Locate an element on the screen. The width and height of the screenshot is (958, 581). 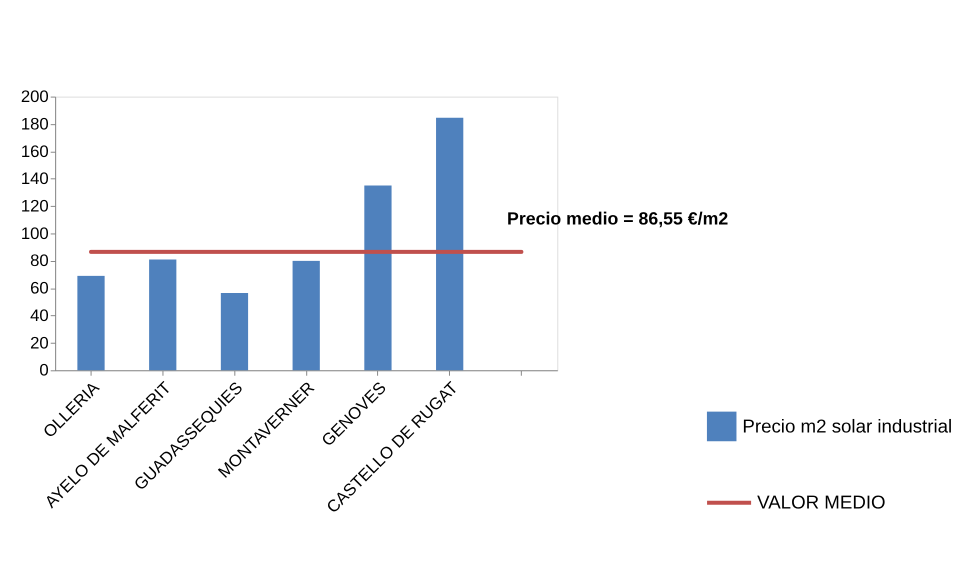
y-tick-label: 80 is located at coordinates (39, 260).